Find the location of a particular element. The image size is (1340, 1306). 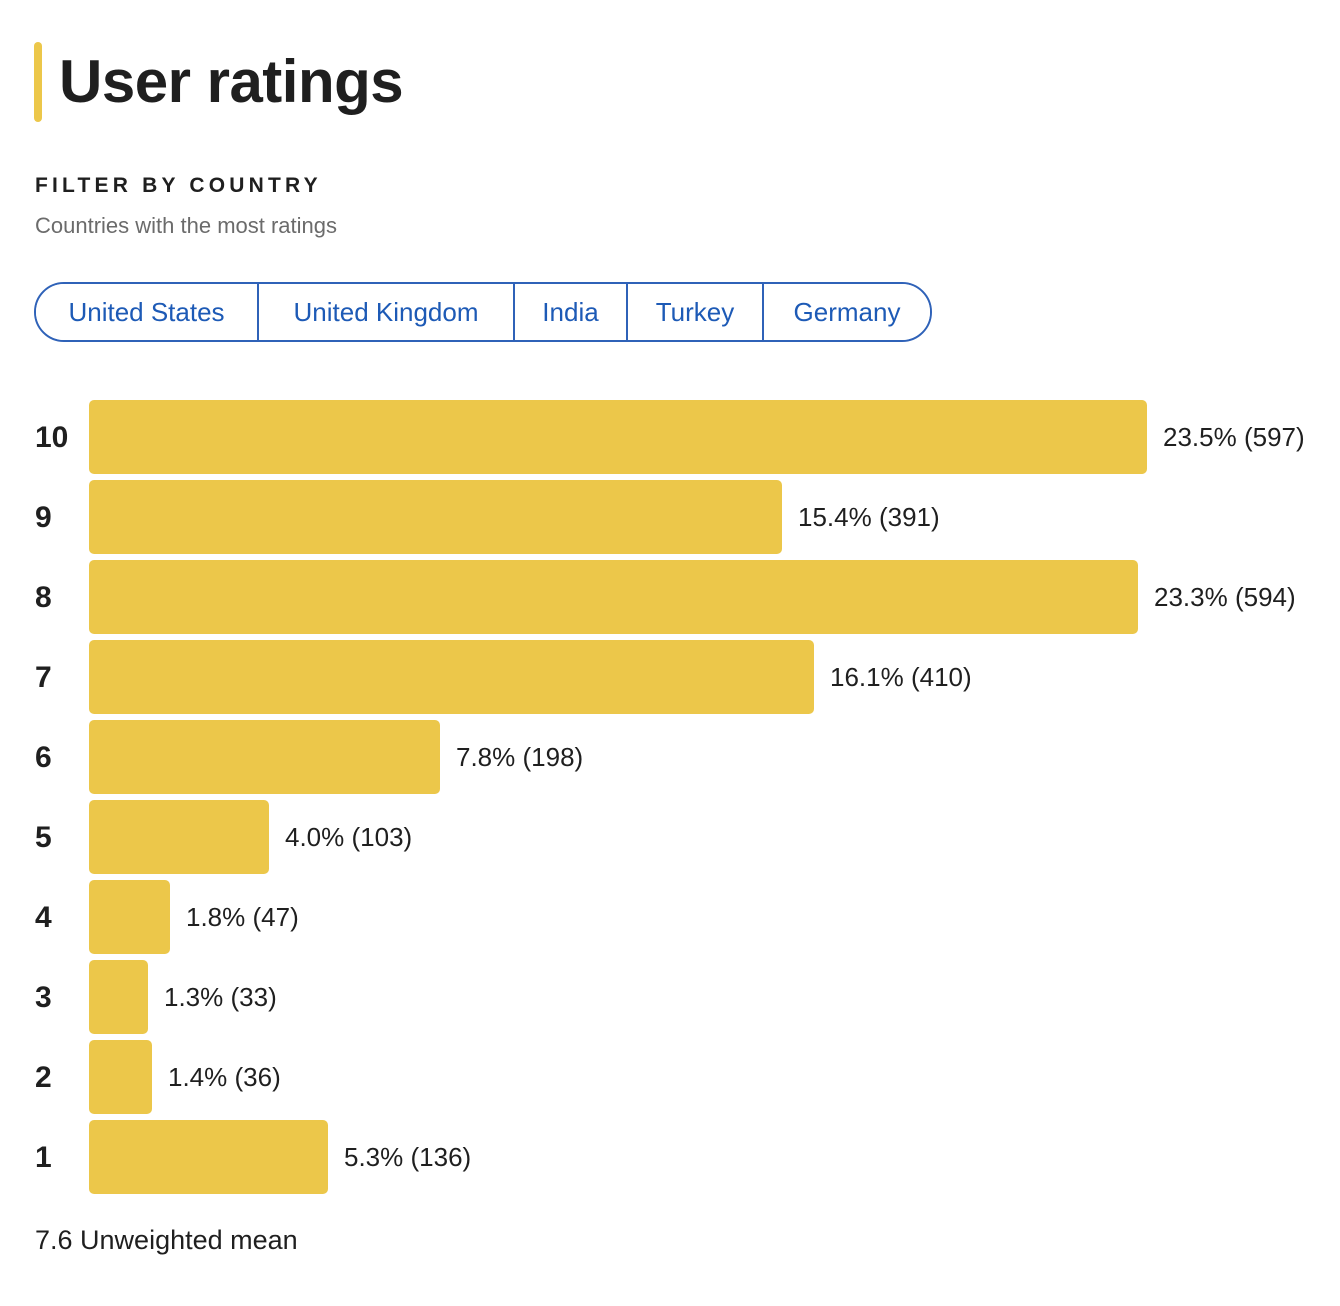

country-chip-turkey: Turkey is located at coordinates (696, 312).